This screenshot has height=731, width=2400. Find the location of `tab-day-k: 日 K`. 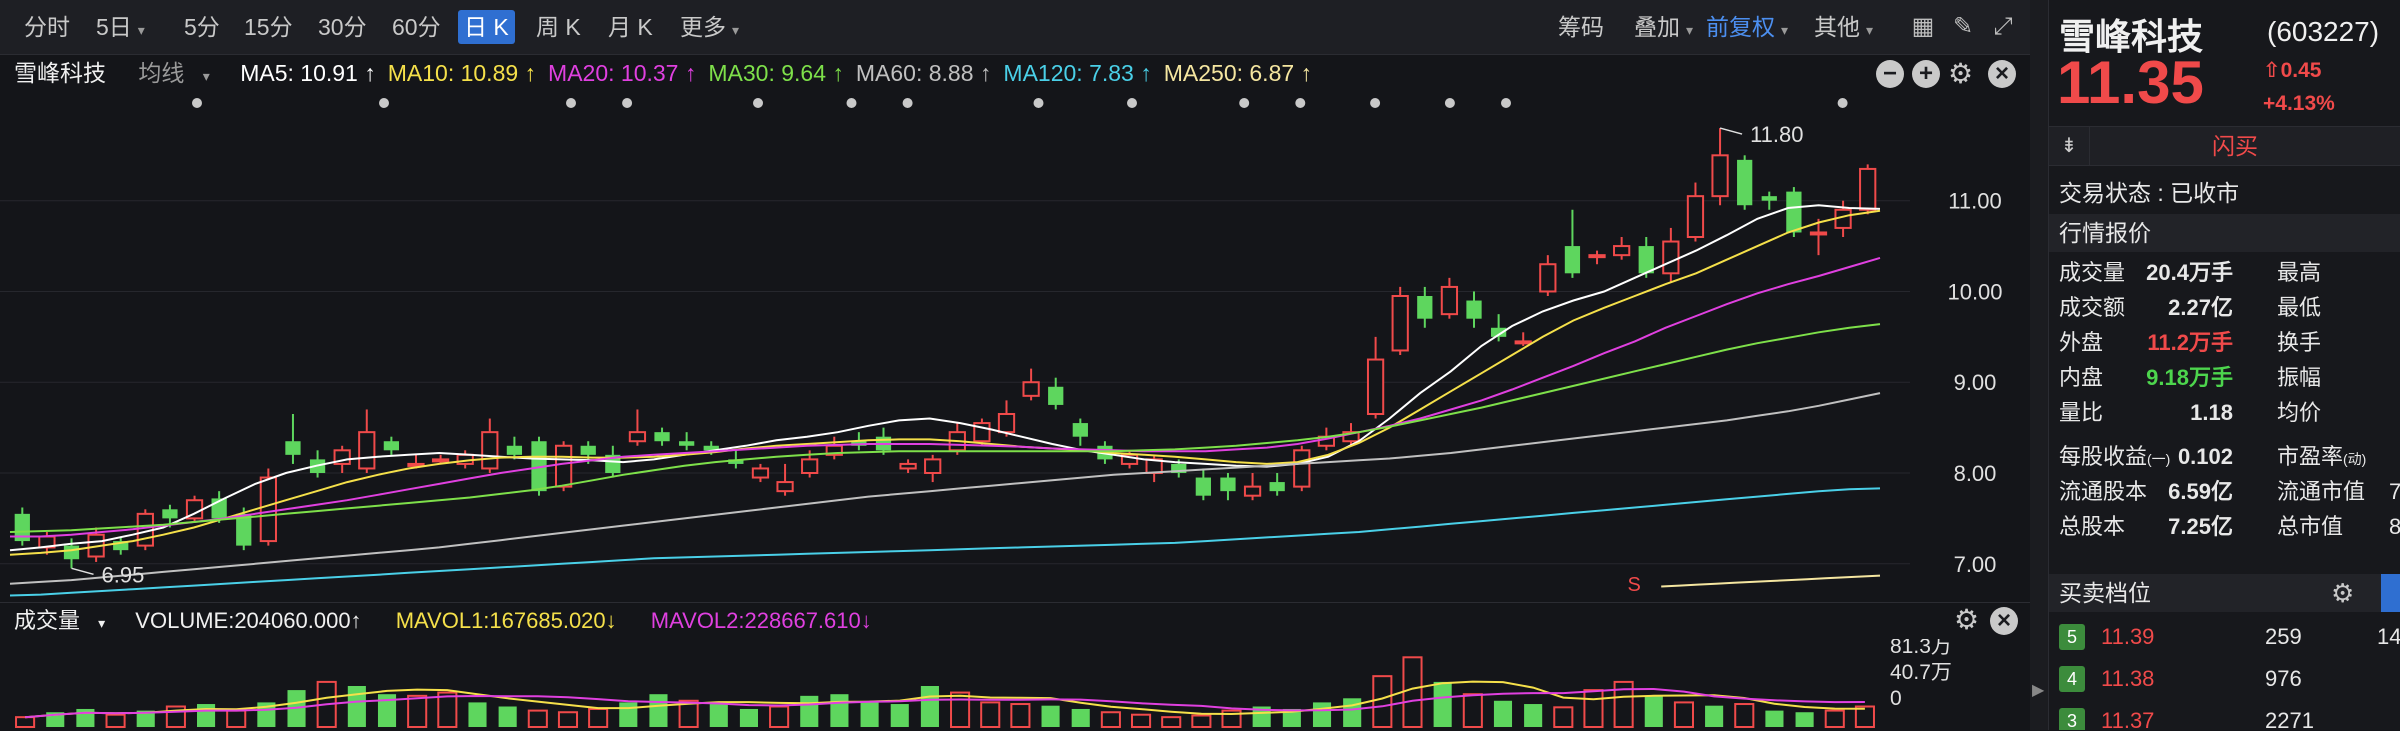

tab-day-k: 日 K is located at coordinates (486, 27).